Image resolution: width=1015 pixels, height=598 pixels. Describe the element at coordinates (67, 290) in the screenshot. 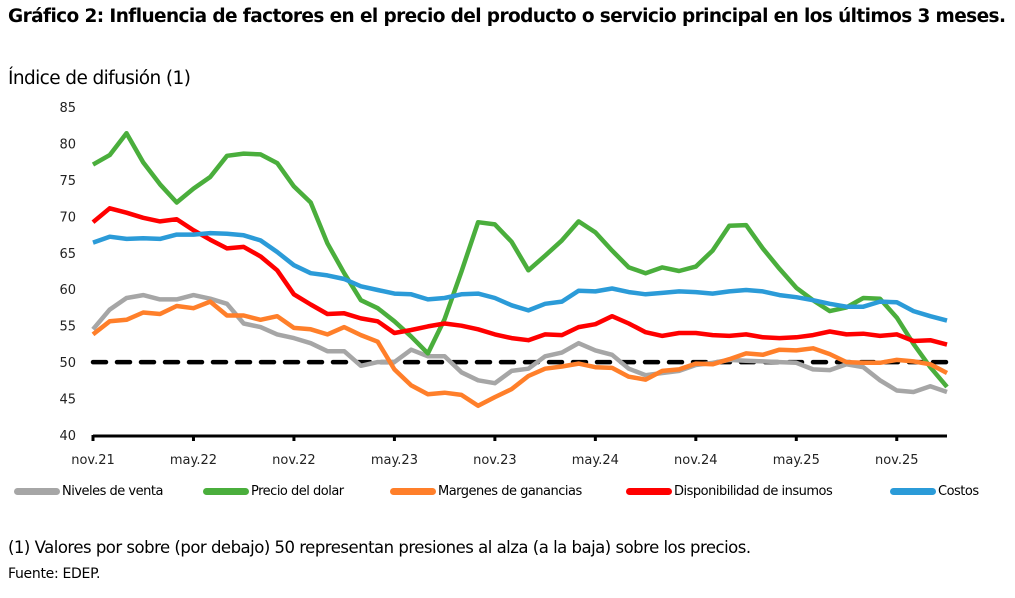

I see `y-tick-label: 60` at that location.